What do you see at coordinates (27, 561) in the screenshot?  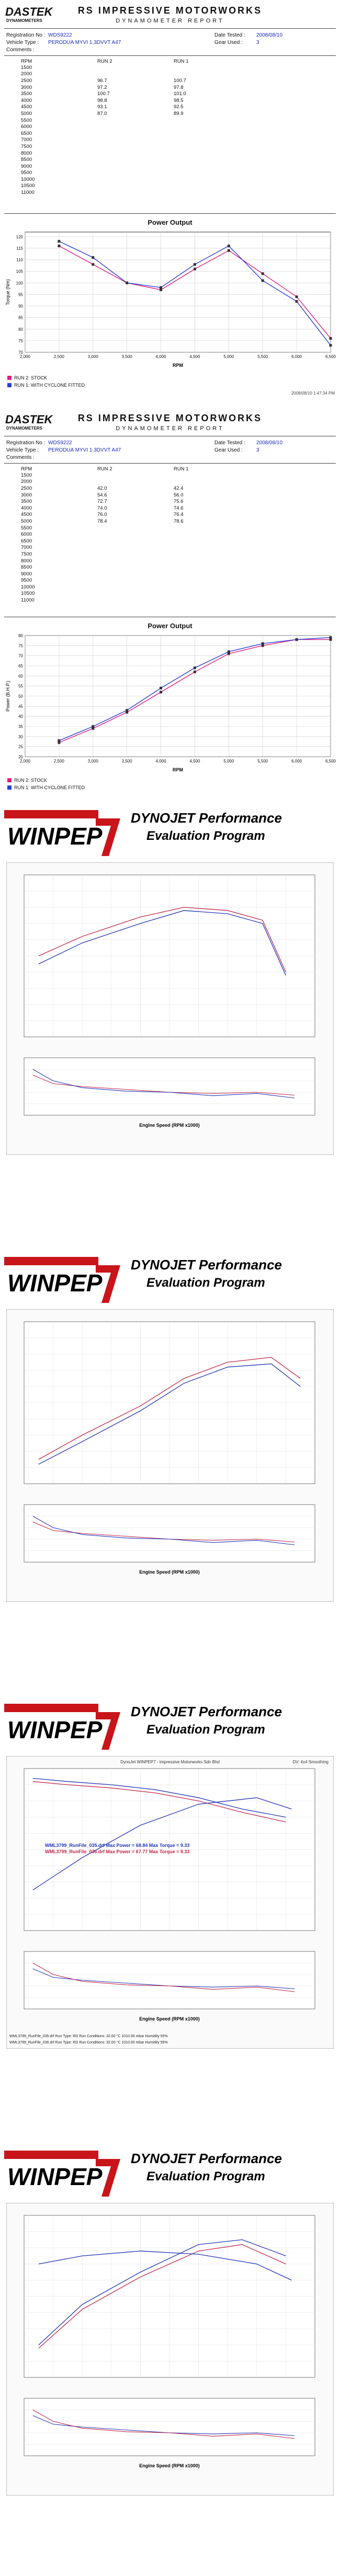 I see `table-cell: 8000` at bounding box center [27, 561].